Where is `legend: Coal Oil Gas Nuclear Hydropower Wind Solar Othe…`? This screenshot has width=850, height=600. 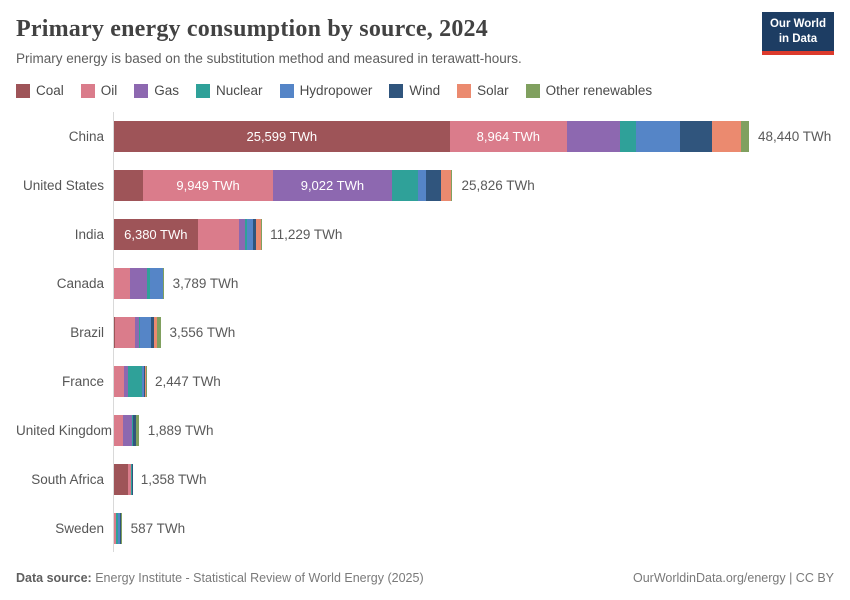 legend: Coal Oil Gas Nuclear Hydropower Wind Solar Othe… is located at coordinates (425, 90).